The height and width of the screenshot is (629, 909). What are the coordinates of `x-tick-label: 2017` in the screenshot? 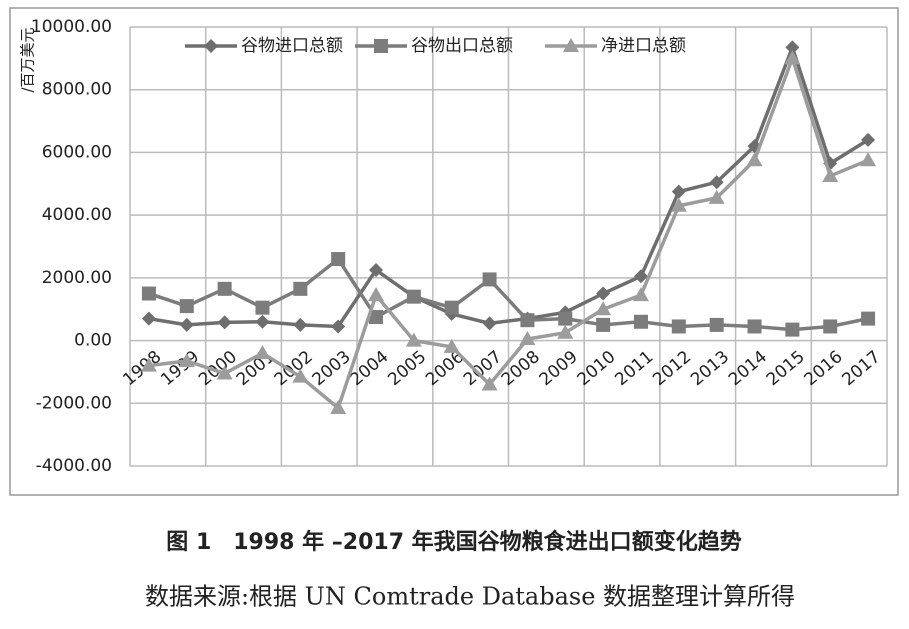 It's located at (862, 368).